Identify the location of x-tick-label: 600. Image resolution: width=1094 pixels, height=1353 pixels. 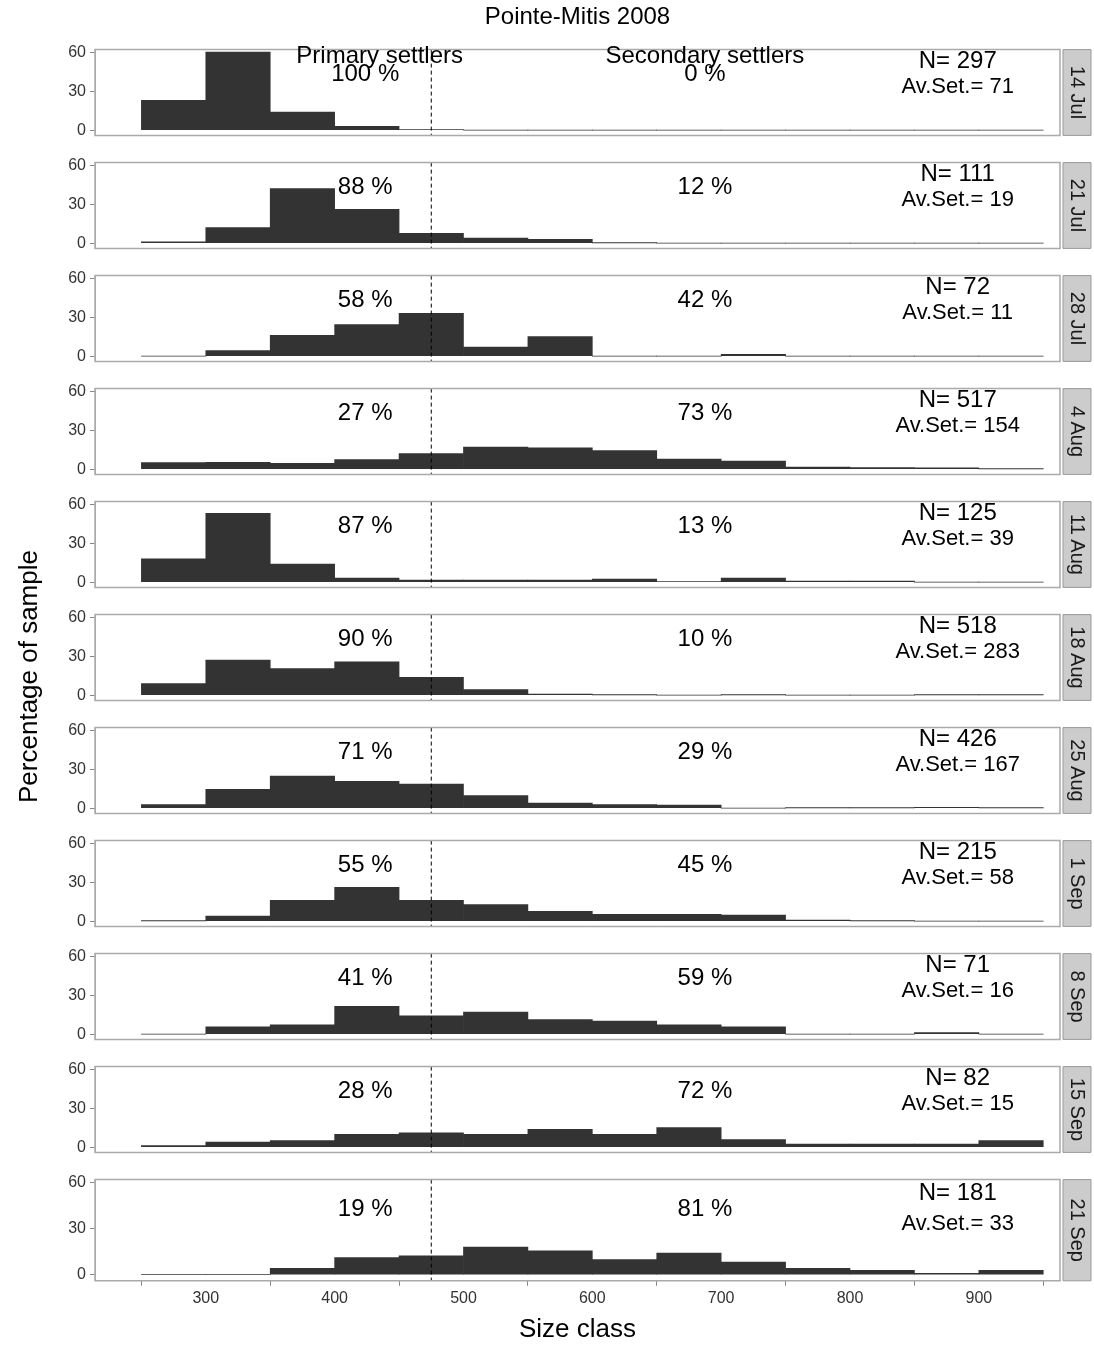
(592, 1297).